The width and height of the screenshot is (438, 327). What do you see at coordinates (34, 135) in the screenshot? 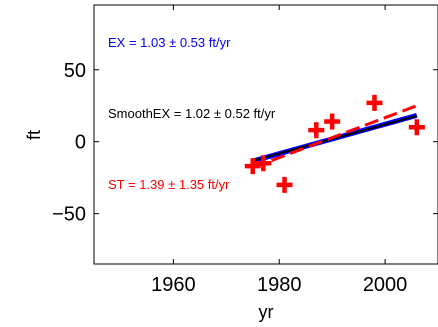
I see `y-axis-label: ft` at bounding box center [34, 135].